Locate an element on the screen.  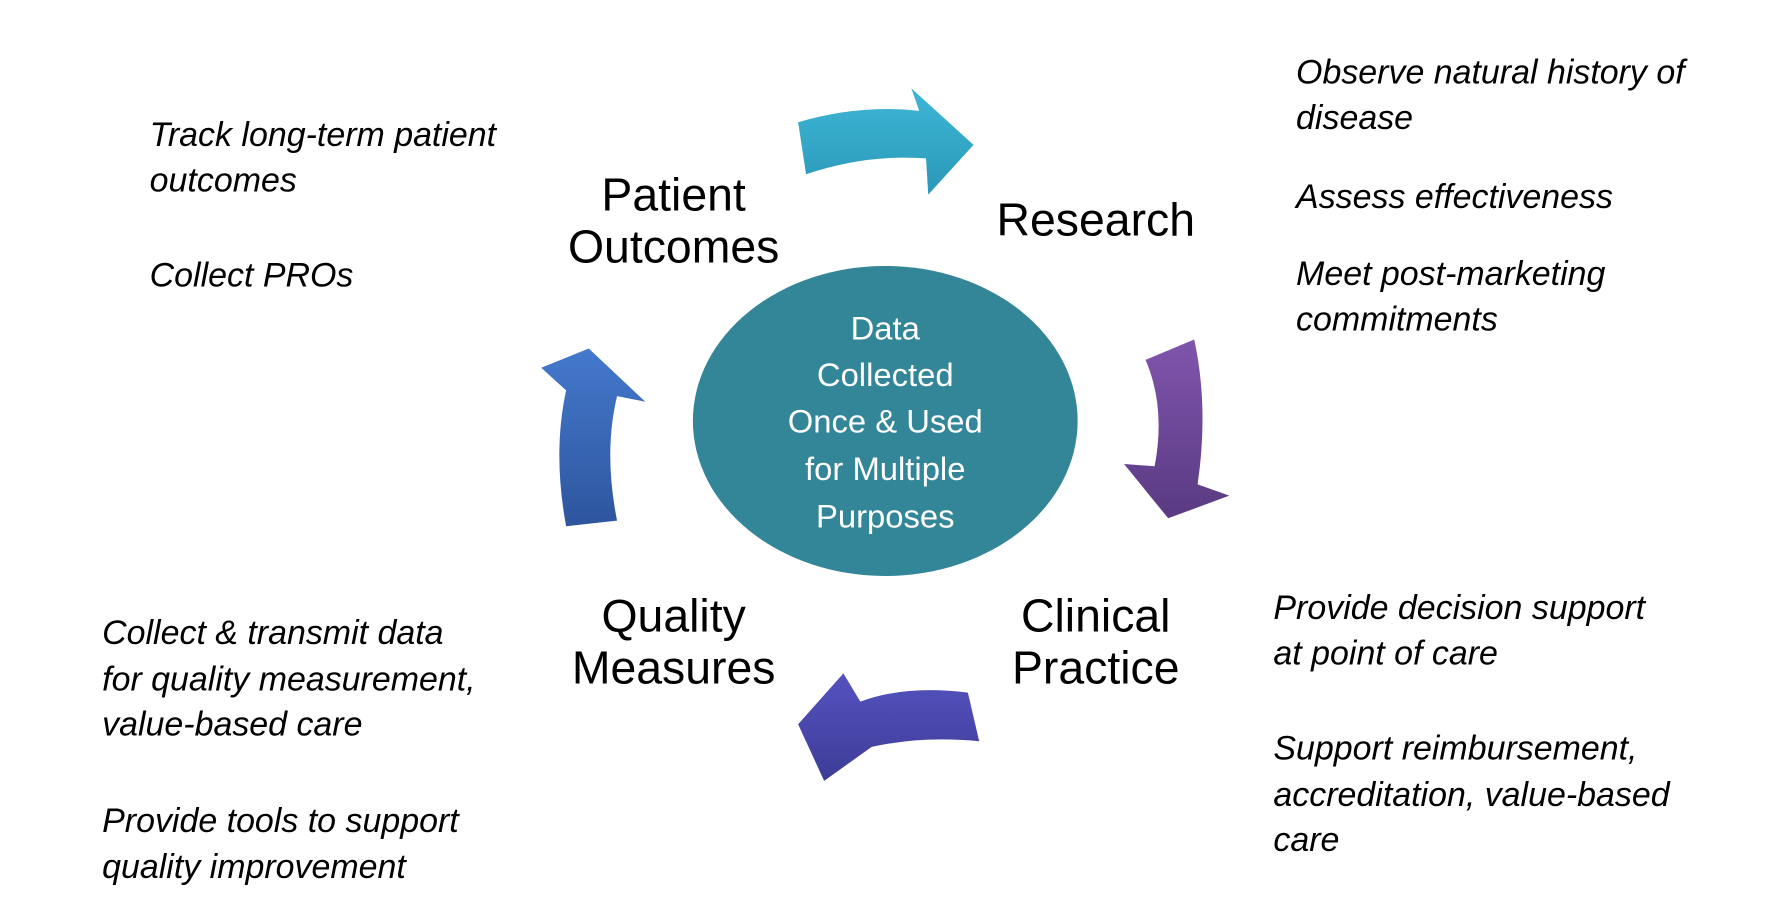
center-line: Once & Used is located at coordinates (885, 420).